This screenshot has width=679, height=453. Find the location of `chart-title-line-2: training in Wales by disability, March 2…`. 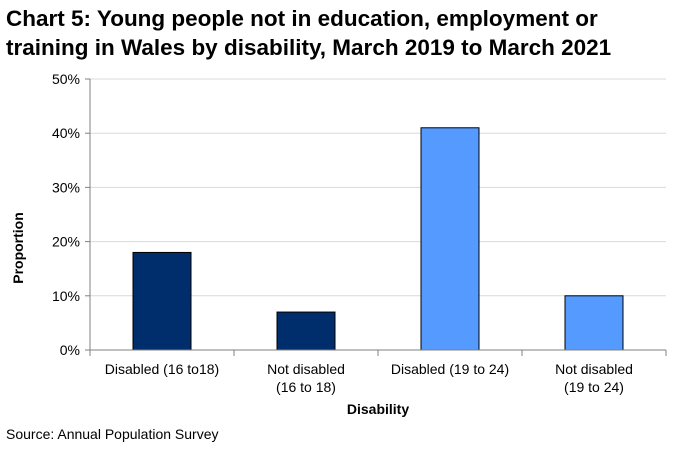

chart-title-line-2: training in Wales by disability, March 2… is located at coordinates (309, 47).